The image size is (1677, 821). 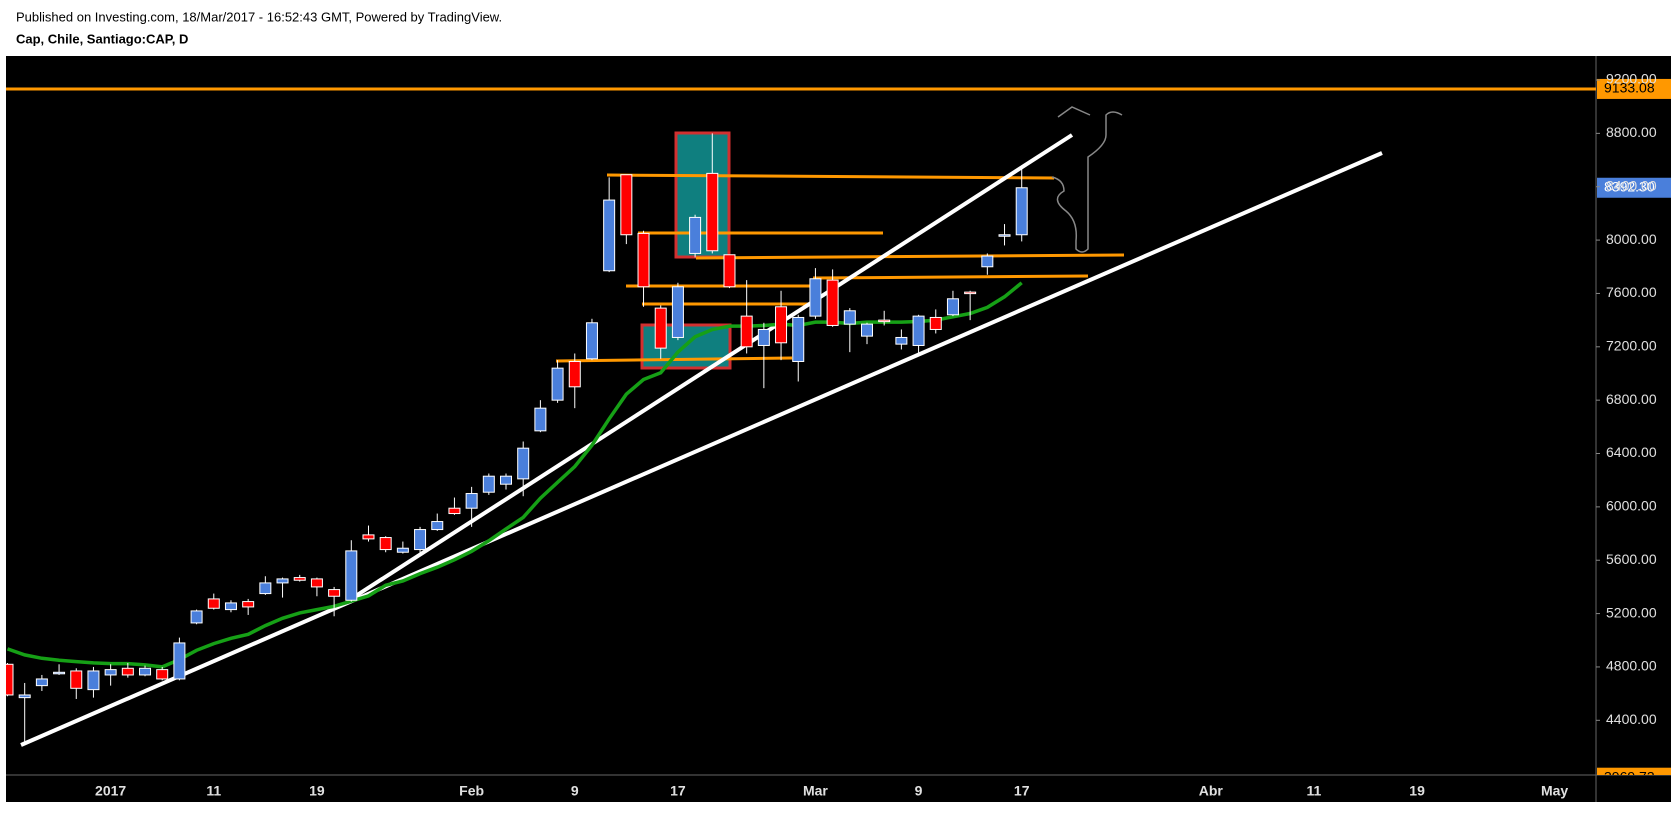 What do you see at coordinates (1631, 612) in the screenshot?
I see `y-tick-label: 5200.00` at bounding box center [1631, 612].